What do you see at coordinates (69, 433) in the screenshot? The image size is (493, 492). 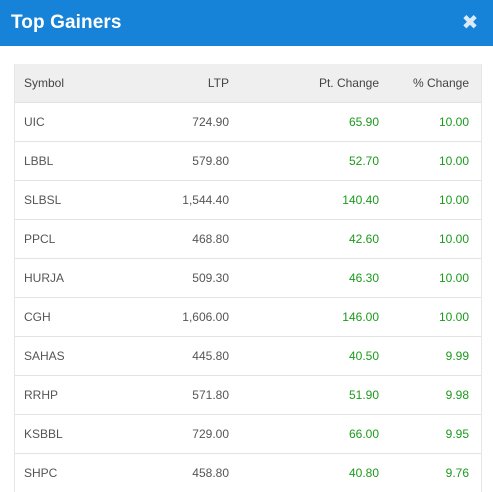 I see `cell-symbol: KSBBL` at bounding box center [69, 433].